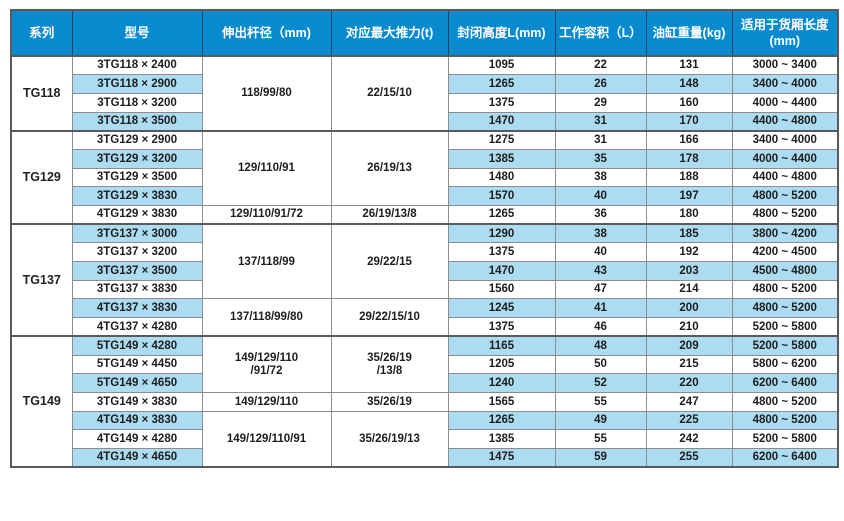 This screenshot has height=521, width=844. I want to click on model-cell: 5TG149 × 4450, so click(137, 364).